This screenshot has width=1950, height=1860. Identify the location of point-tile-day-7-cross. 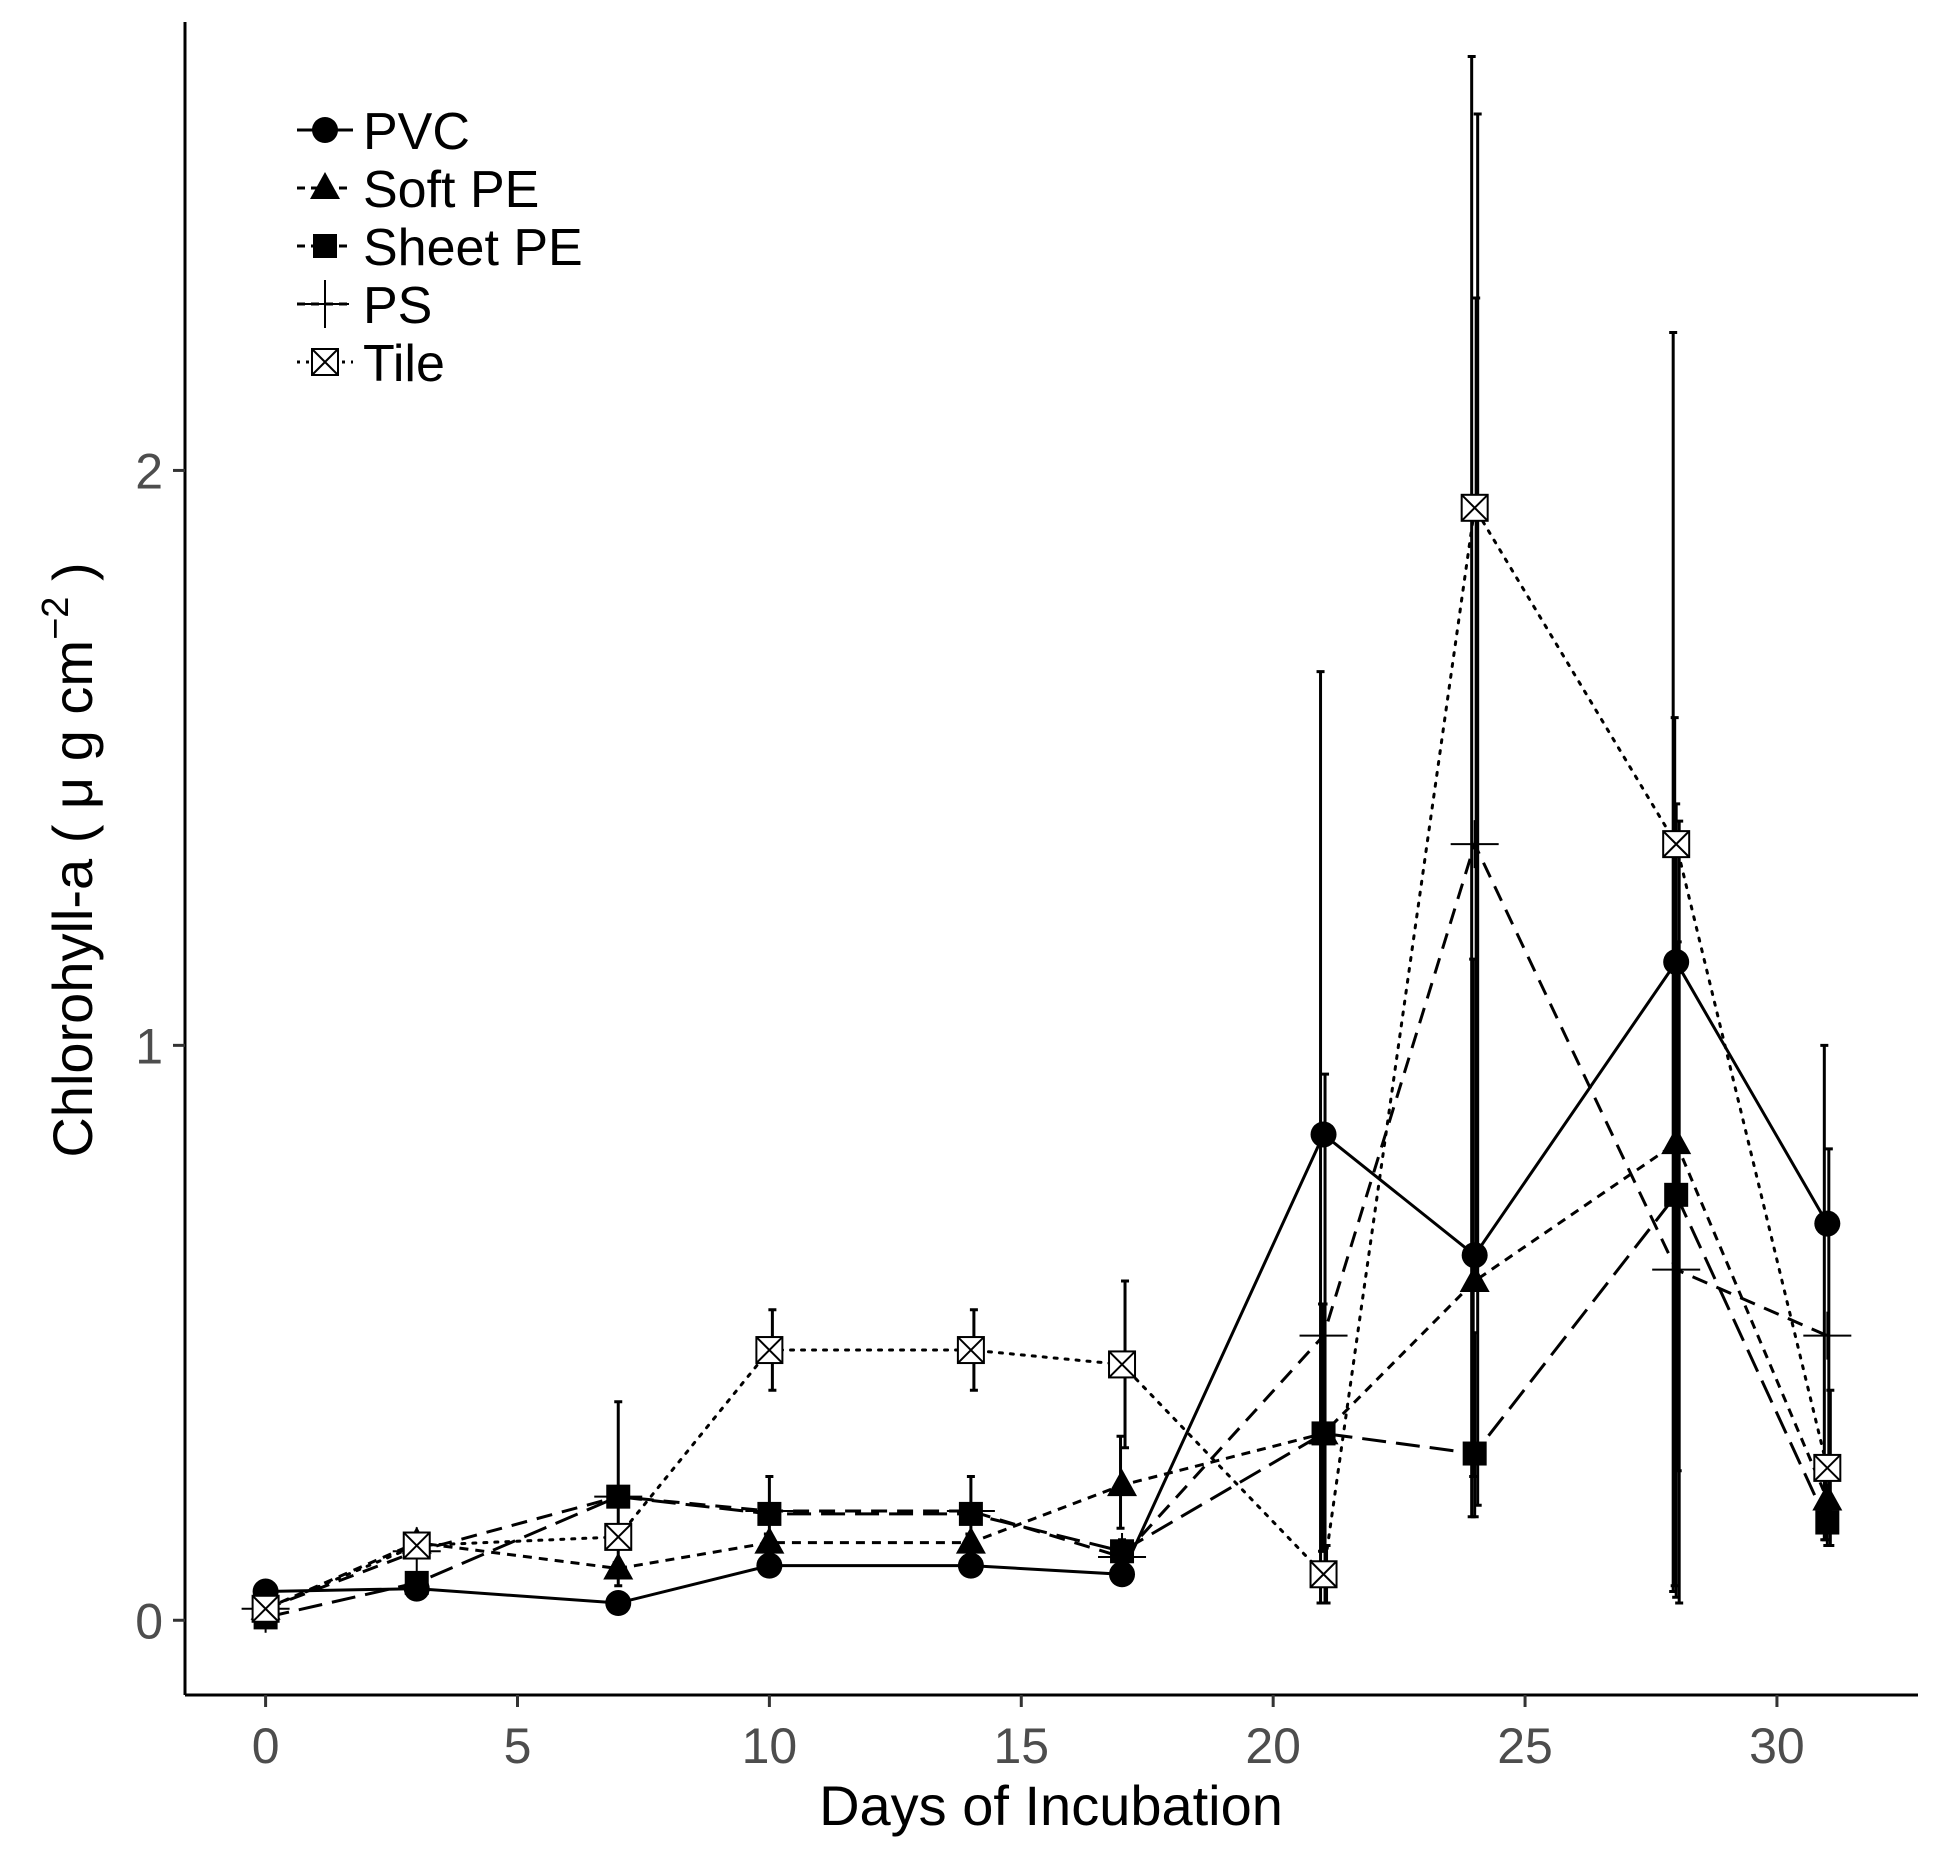
(618, 1537).